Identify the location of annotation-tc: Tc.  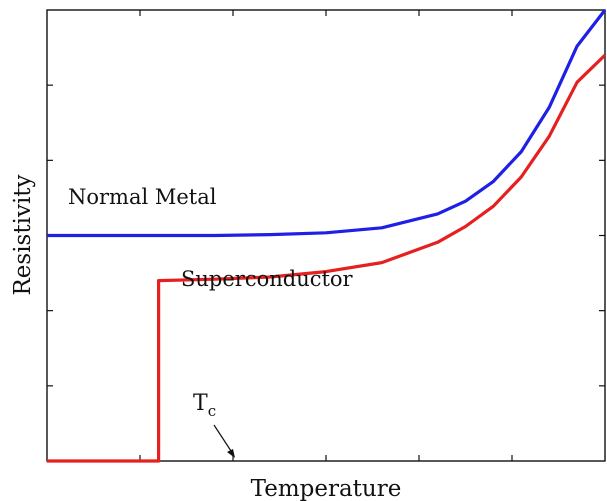
(204, 405).